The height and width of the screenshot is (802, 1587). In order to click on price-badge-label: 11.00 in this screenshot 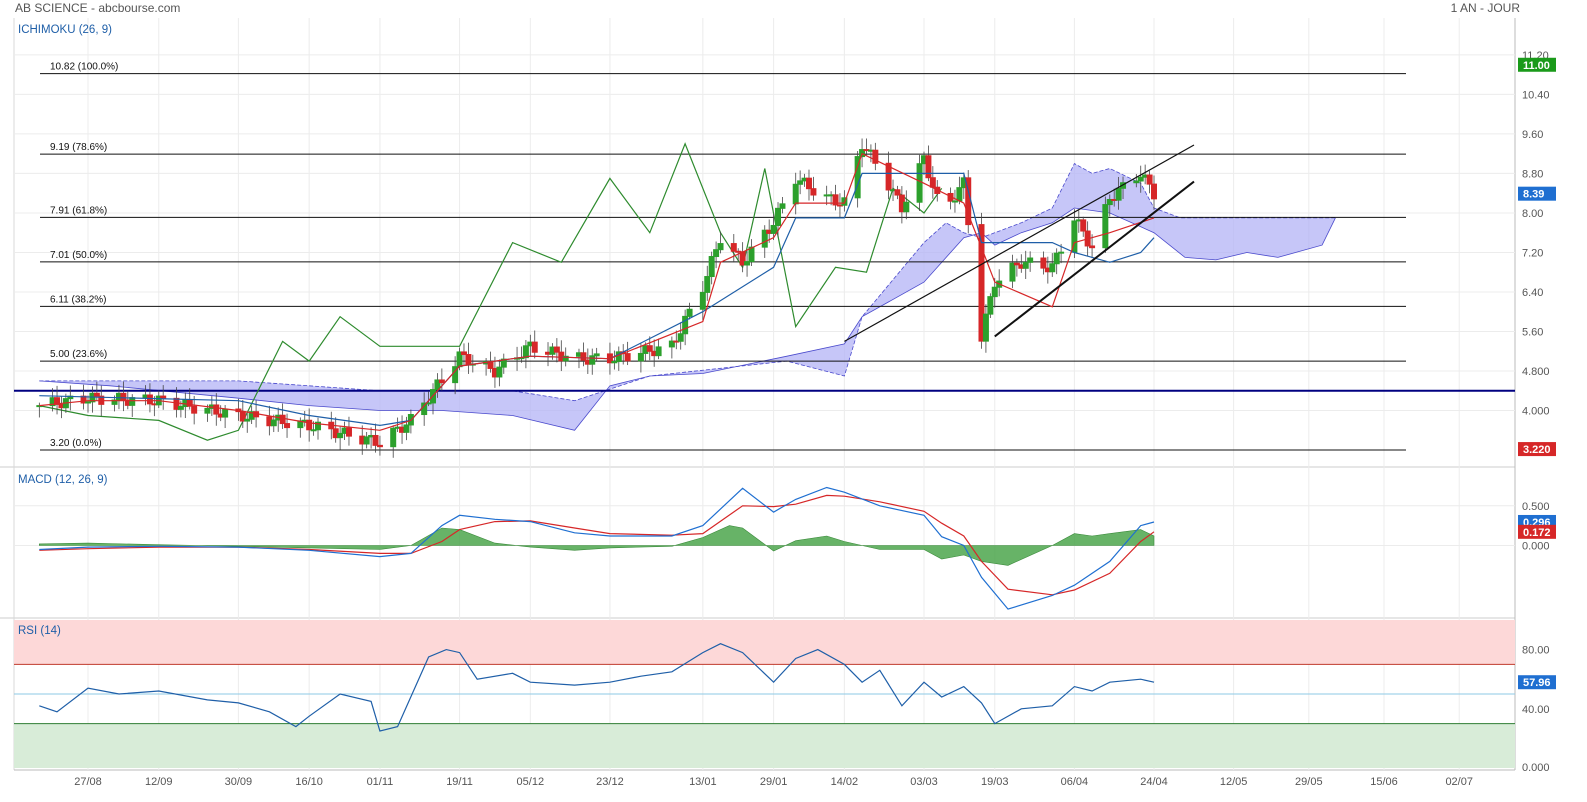, I will do `click(1536, 66)`.